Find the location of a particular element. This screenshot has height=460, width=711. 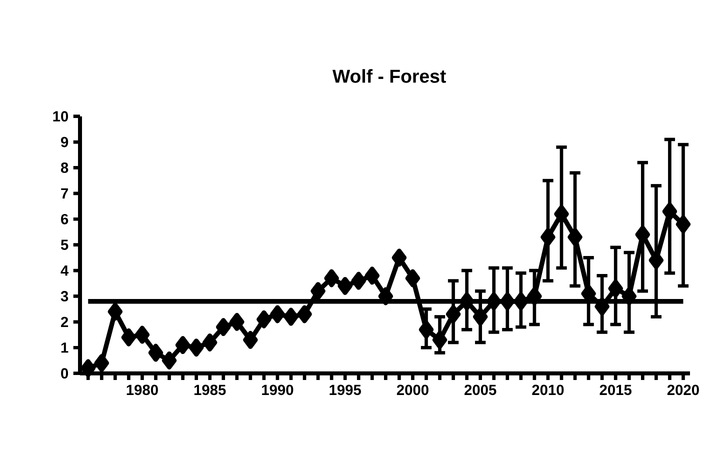

x-tick-label: 2020 is located at coordinates (683, 390).